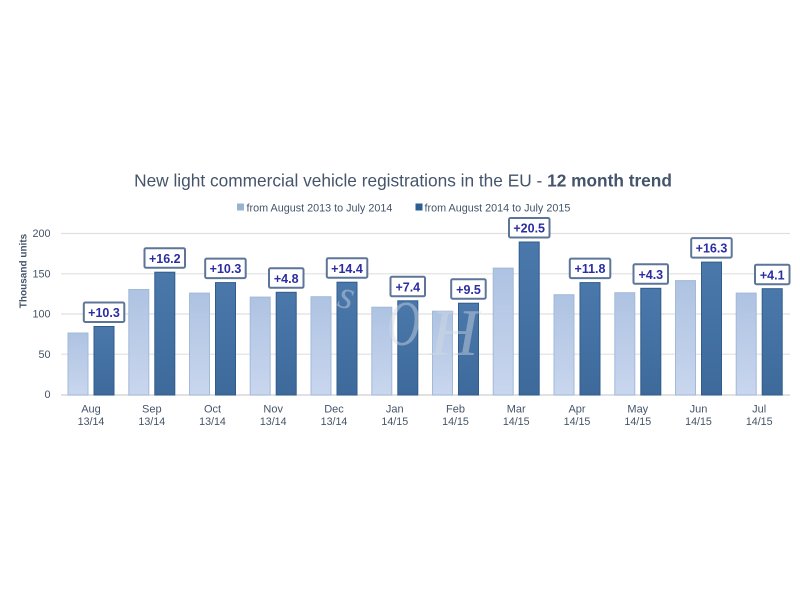  Describe the element at coordinates (320, 208) in the screenshot. I see `svg-text: from August 2013 to July 2014` at that location.